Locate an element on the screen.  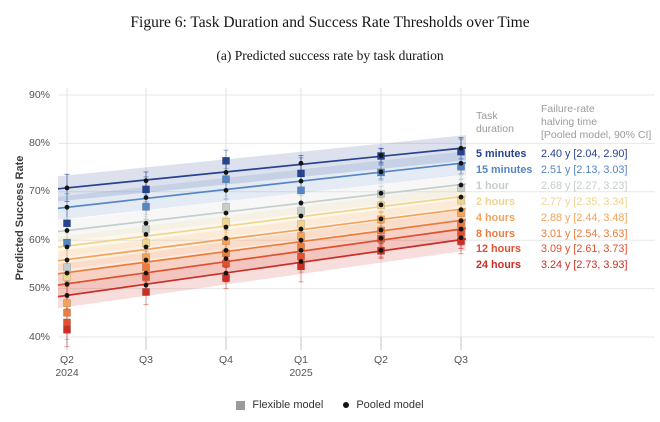
legend-row-24-hours: 24 hours 3.24 y [2.73, 3.93] is located at coordinates (567, 267).